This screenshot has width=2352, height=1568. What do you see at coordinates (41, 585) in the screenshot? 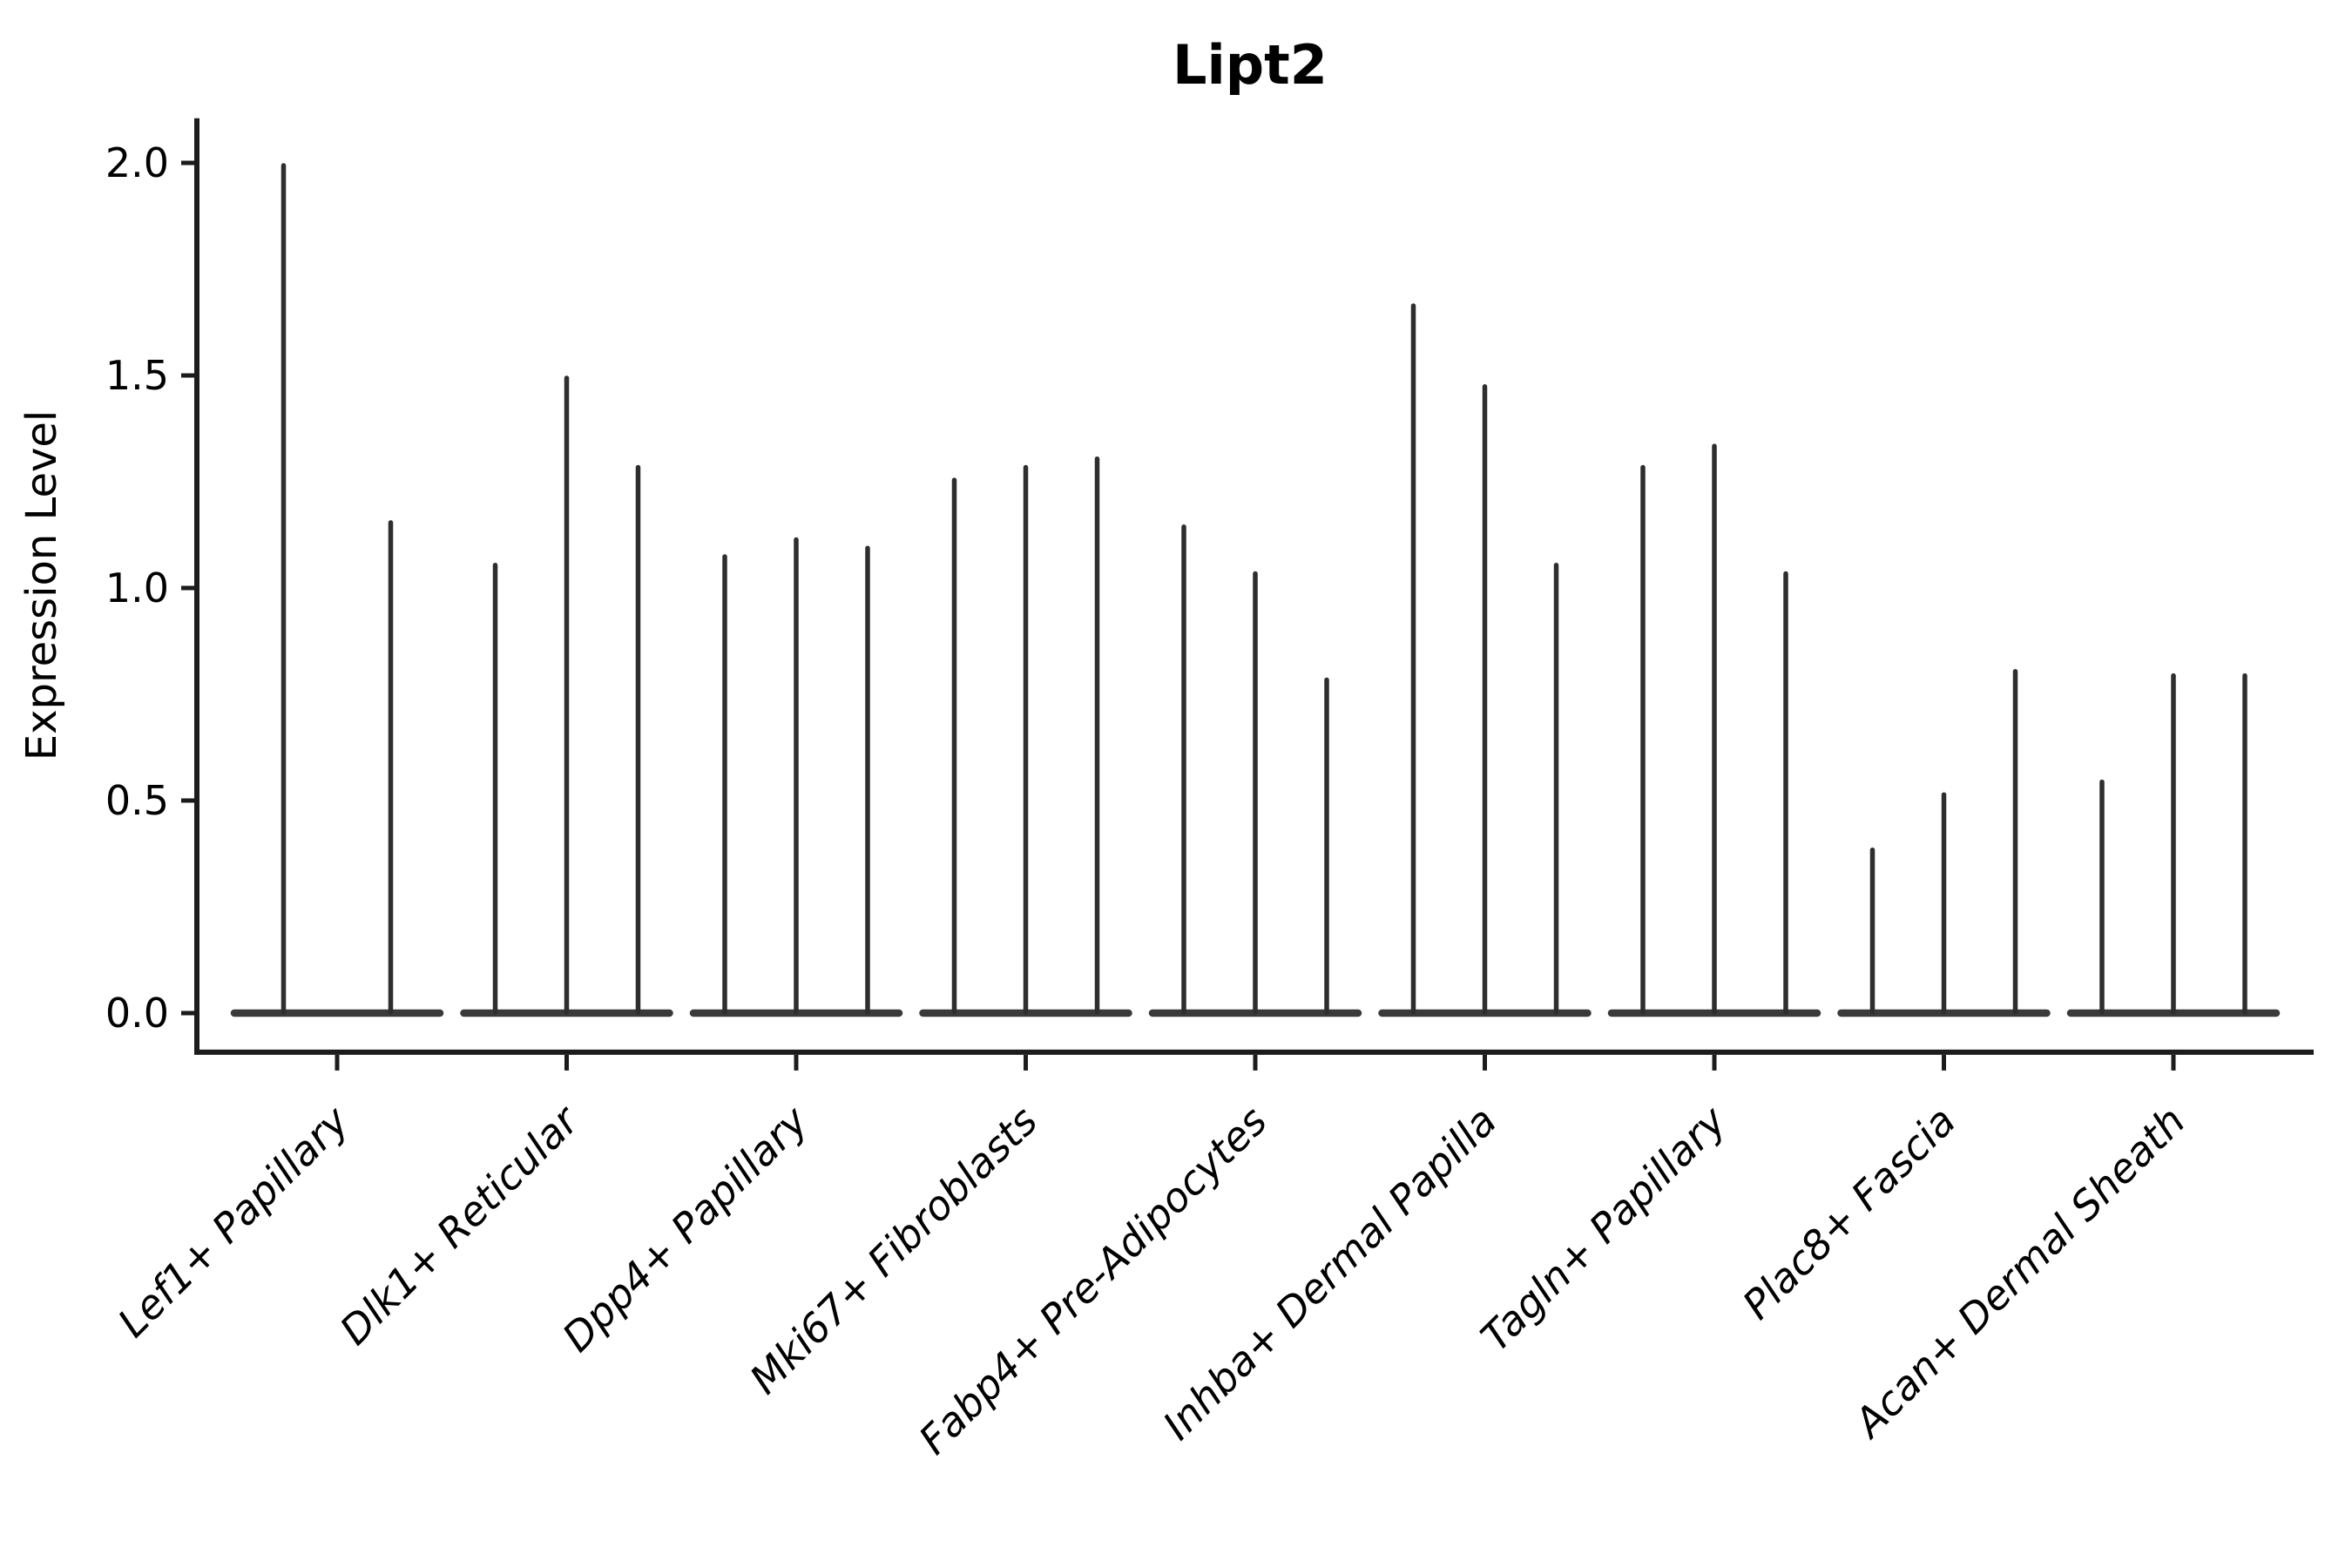
I see `y-axis-label: Expression Level` at bounding box center [41, 585].